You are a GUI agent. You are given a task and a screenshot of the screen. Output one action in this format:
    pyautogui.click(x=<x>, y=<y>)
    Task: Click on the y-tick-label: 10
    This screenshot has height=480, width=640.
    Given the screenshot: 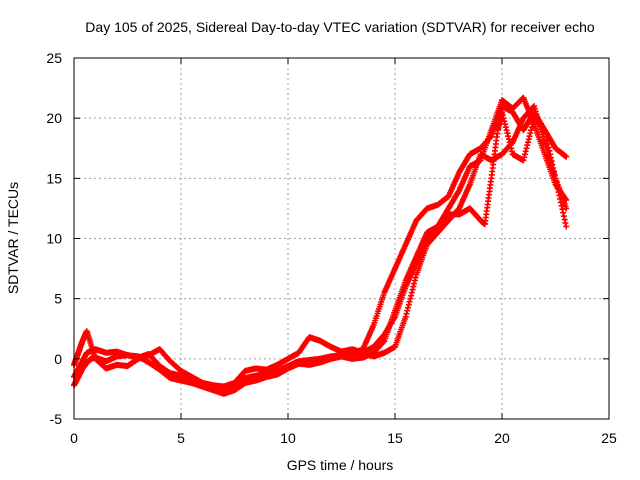 What is the action you would take?
    pyautogui.click(x=54, y=239)
    